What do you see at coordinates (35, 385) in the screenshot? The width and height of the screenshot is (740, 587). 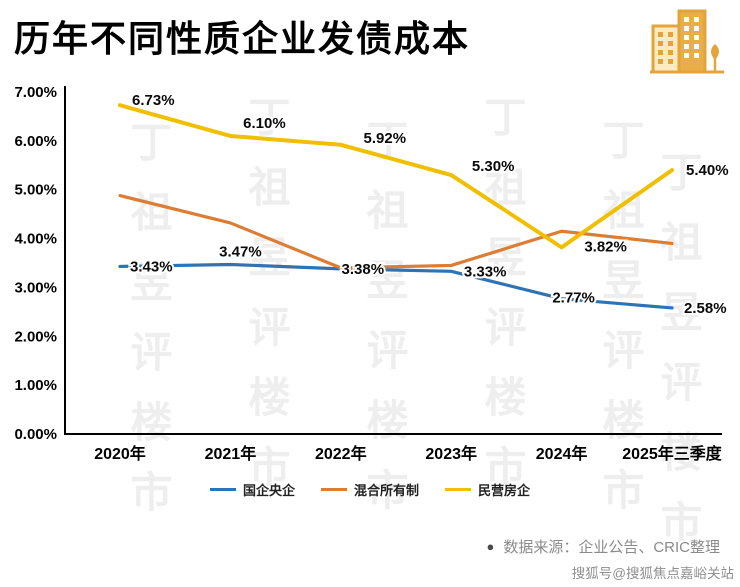 I see `y-tick-label: 1.00%` at bounding box center [35, 385].